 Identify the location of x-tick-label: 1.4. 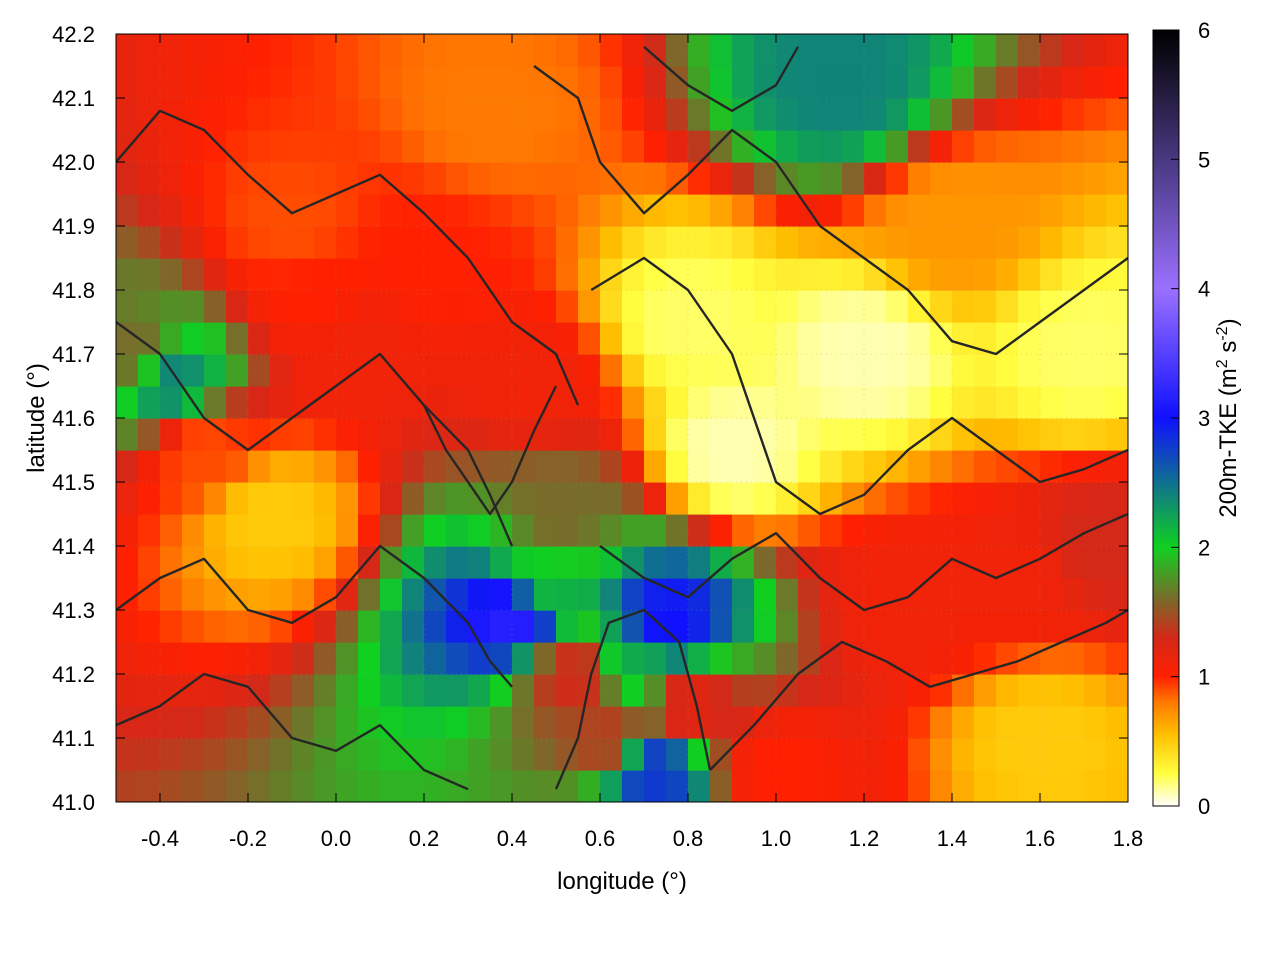
(952, 838).